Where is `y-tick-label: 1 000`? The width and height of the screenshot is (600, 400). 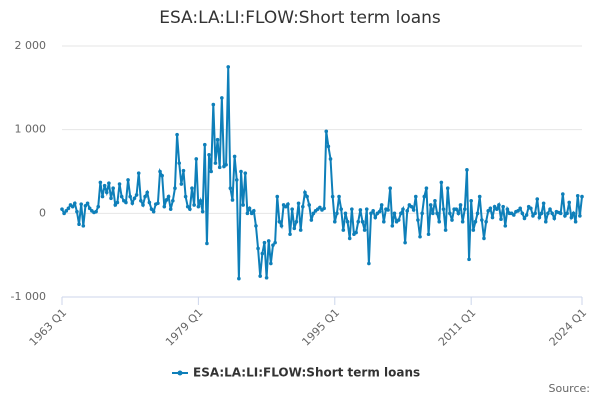
y-tick-label: 1 000 is located at coordinates (31, 129).